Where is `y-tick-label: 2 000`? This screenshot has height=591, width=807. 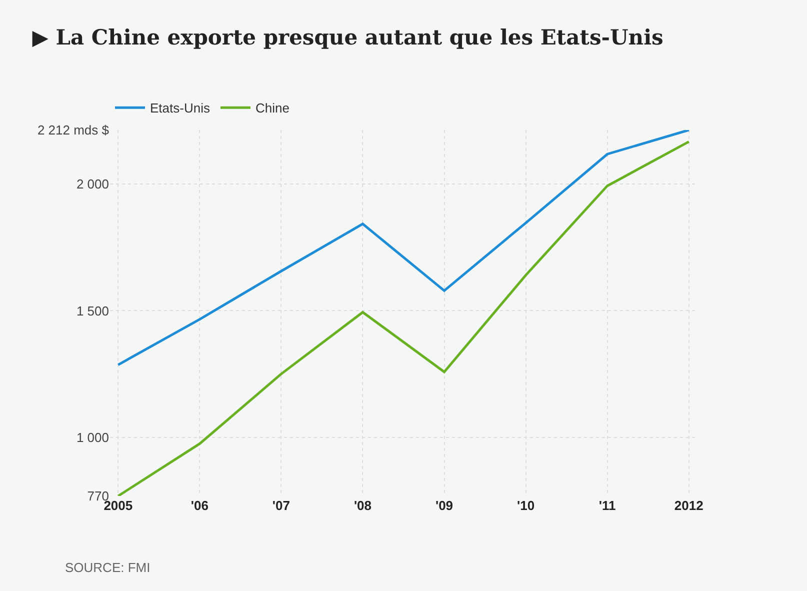
y-tick-label: 2 000 is located at coordinates (92, 184).